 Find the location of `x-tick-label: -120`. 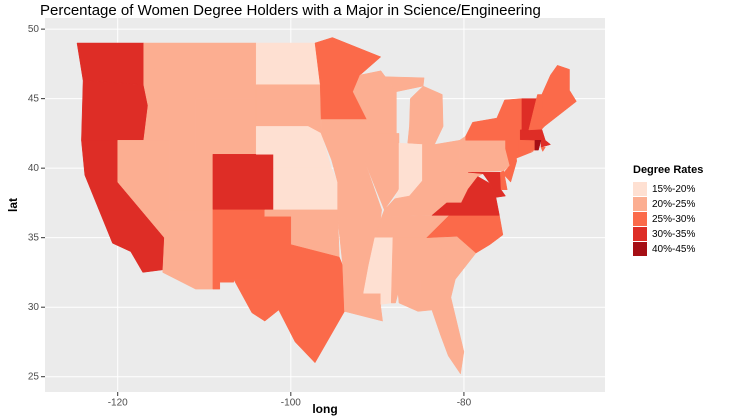

x-tick-label: -120 is located at coordinates (118, 403).